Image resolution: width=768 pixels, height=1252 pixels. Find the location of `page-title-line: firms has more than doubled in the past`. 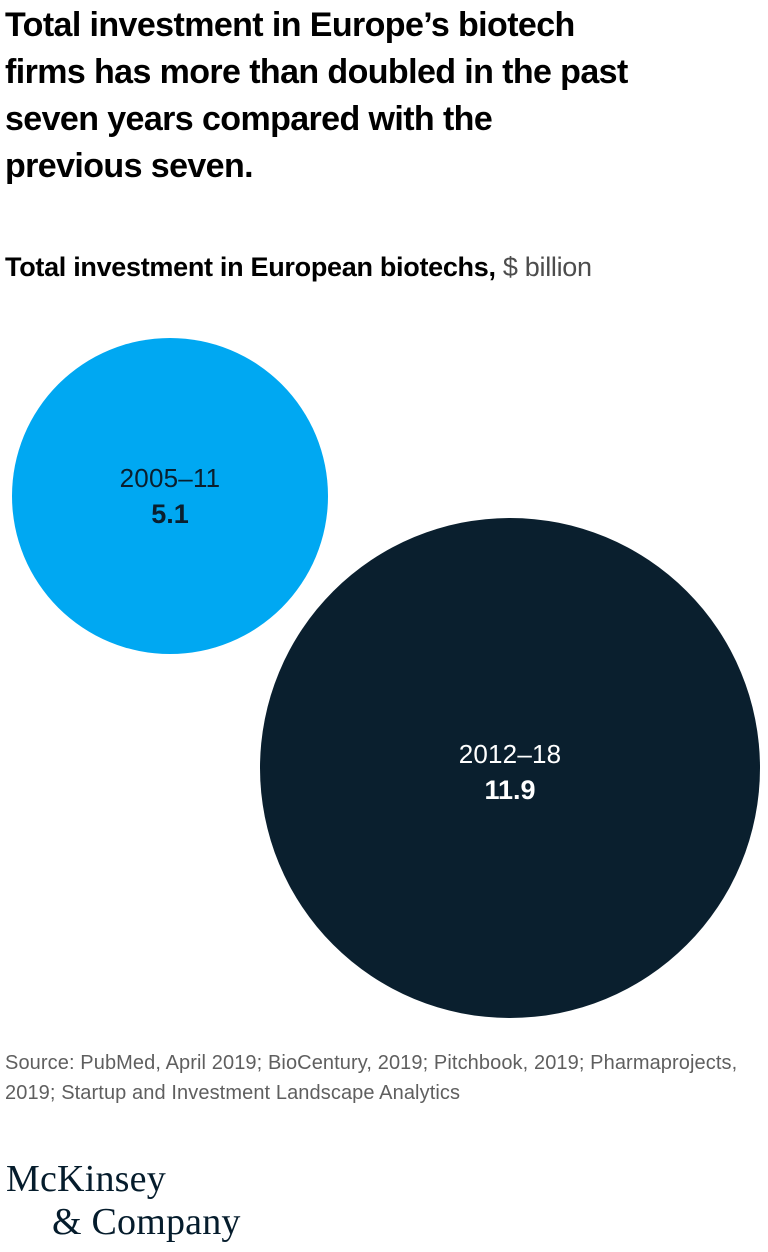

page-title-line: firms has more than doubled in the past is located at coordinates (316, 72).